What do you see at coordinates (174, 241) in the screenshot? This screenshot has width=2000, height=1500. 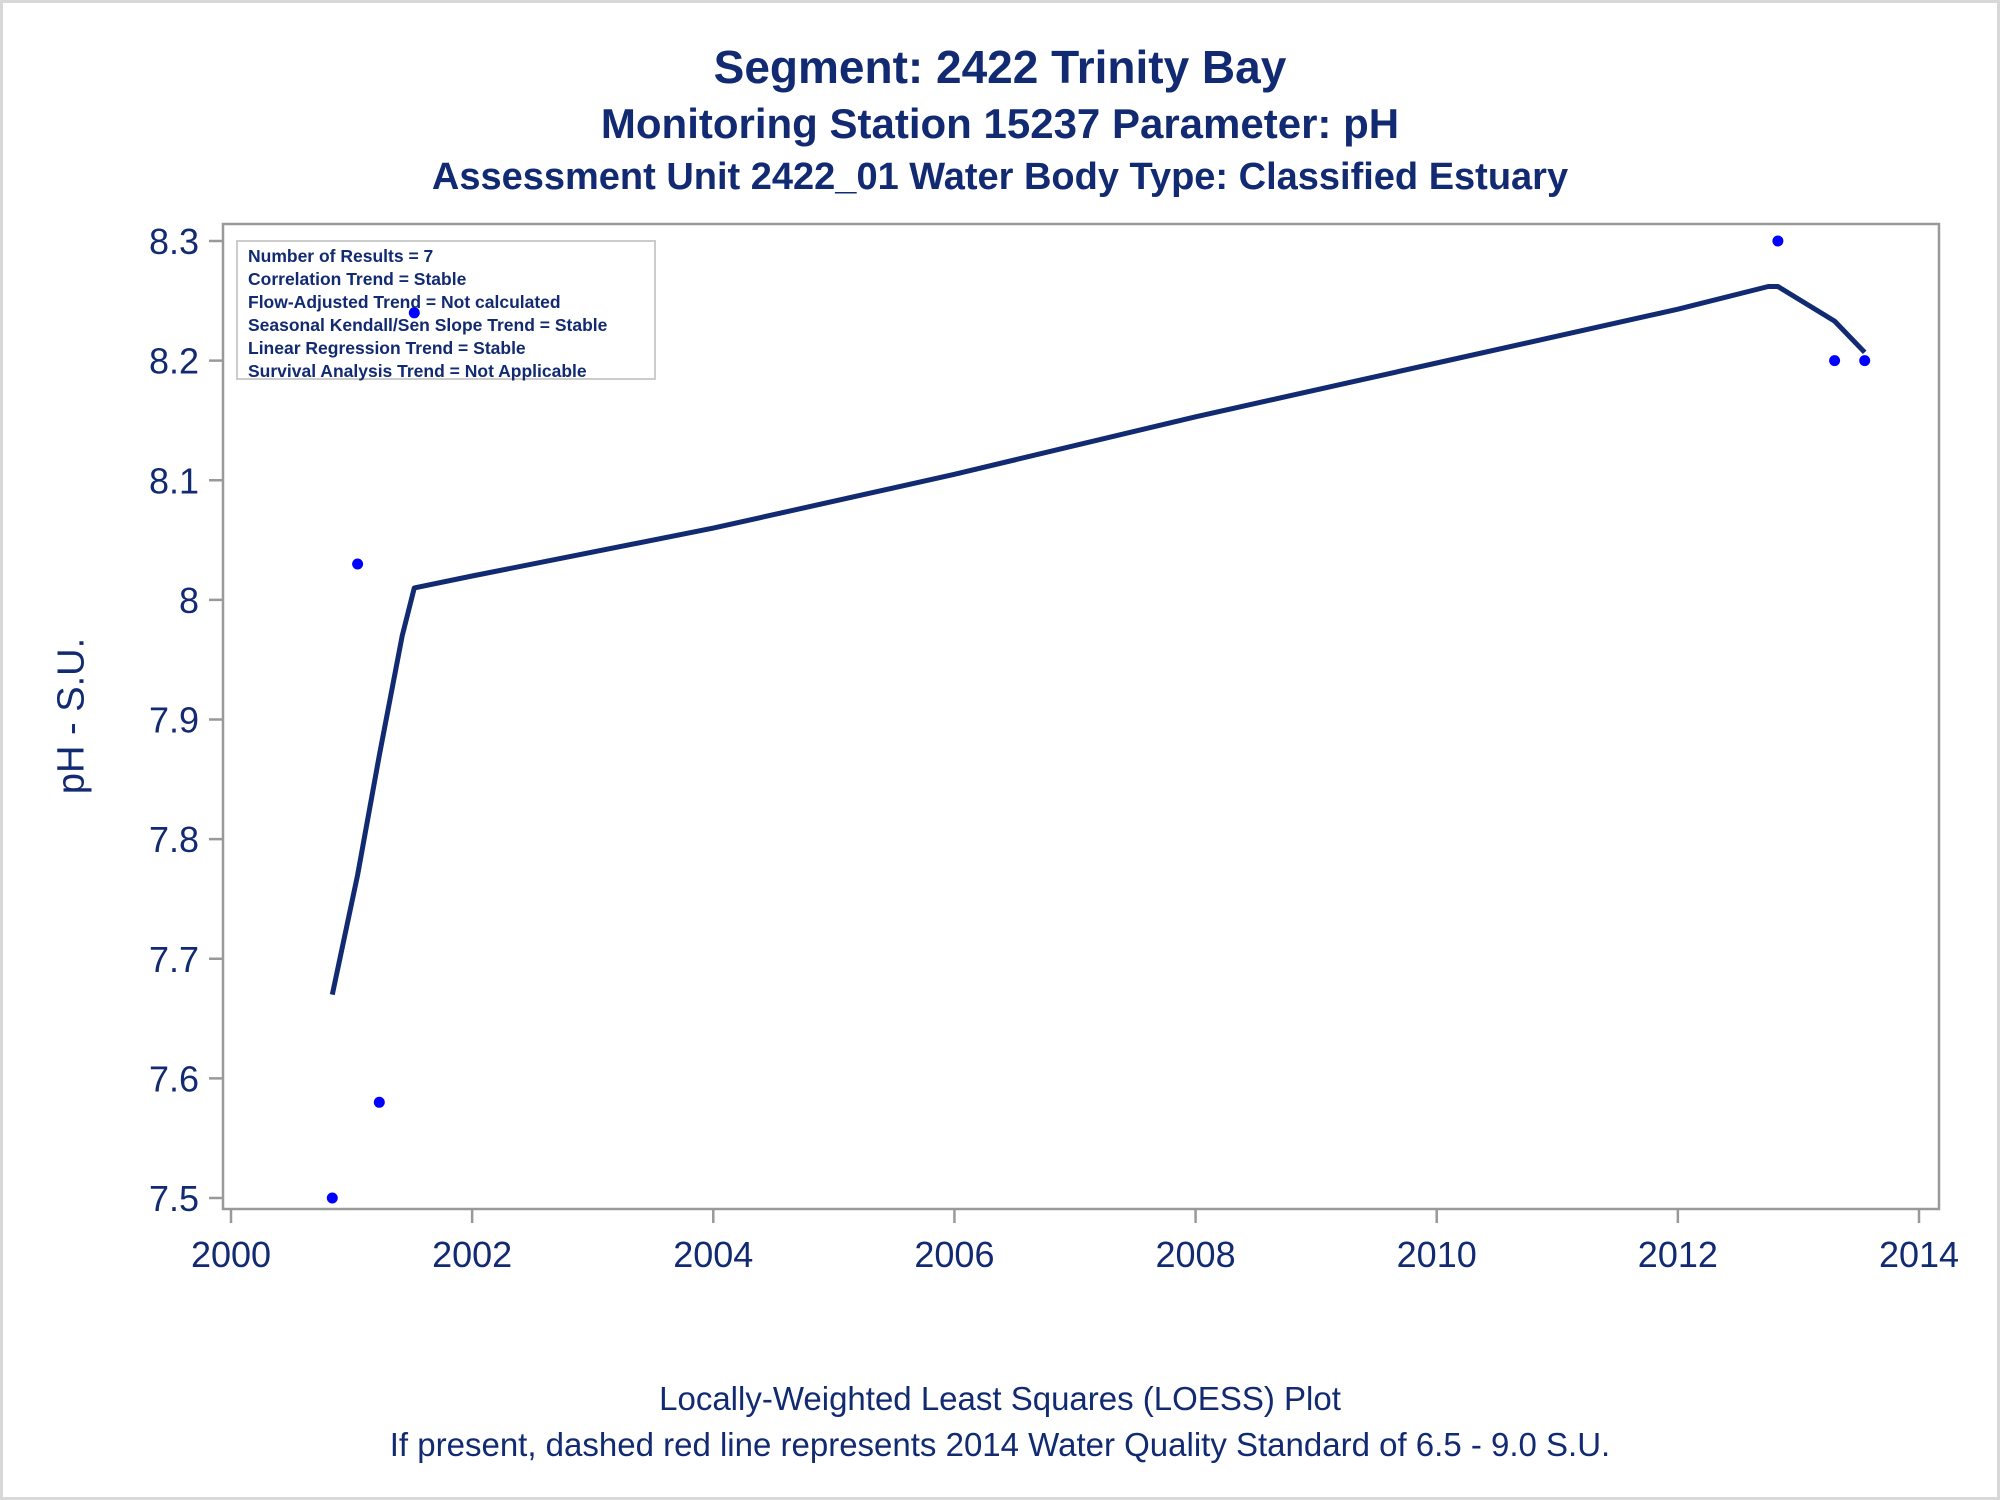 I see `y-tick-label-8.3: 8.3` at bounding box center [174, 241].